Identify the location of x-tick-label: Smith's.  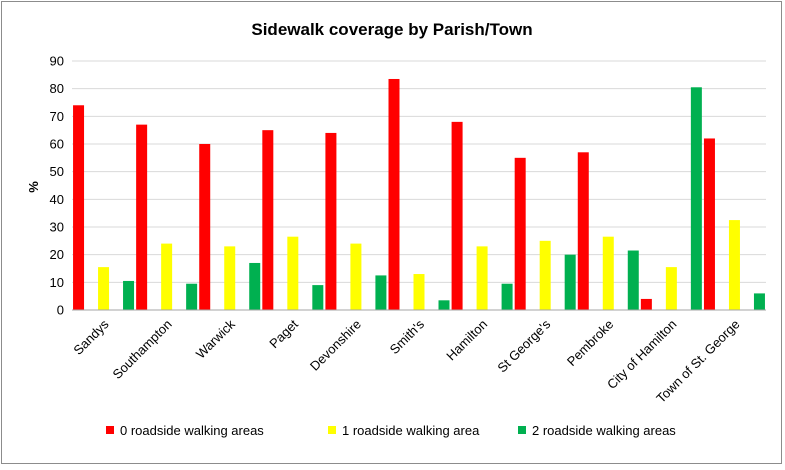
(407, 336).